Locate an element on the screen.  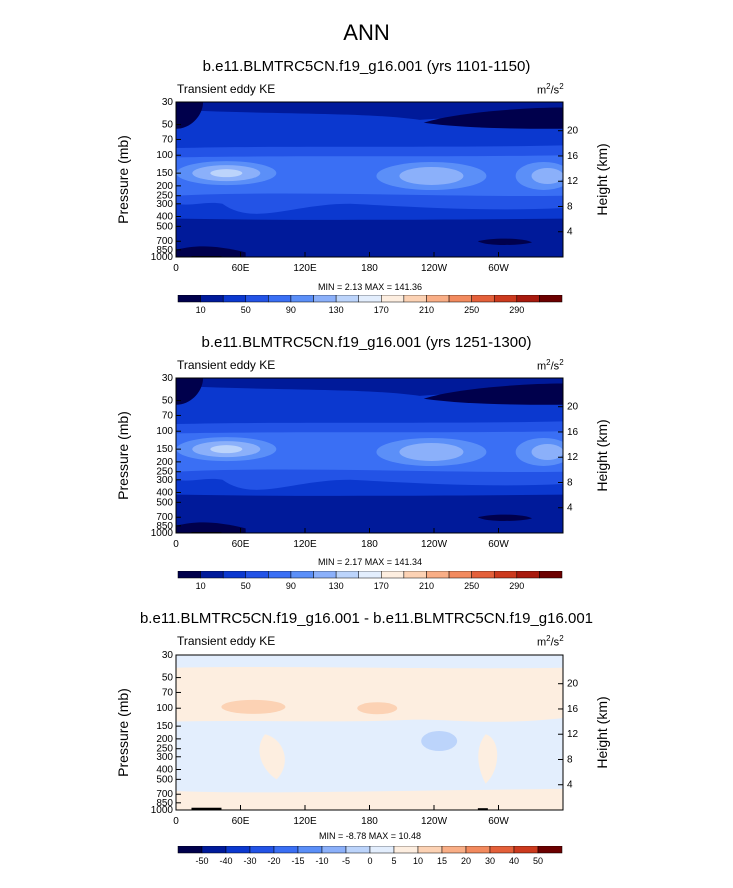
colorbar-label: -50 is located at coordinates (201, 861).